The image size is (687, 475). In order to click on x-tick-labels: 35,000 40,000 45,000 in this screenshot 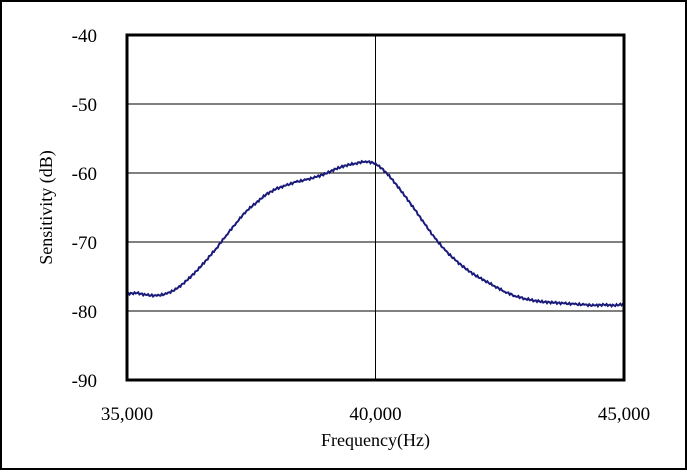, I will do `click(375, 414)`.